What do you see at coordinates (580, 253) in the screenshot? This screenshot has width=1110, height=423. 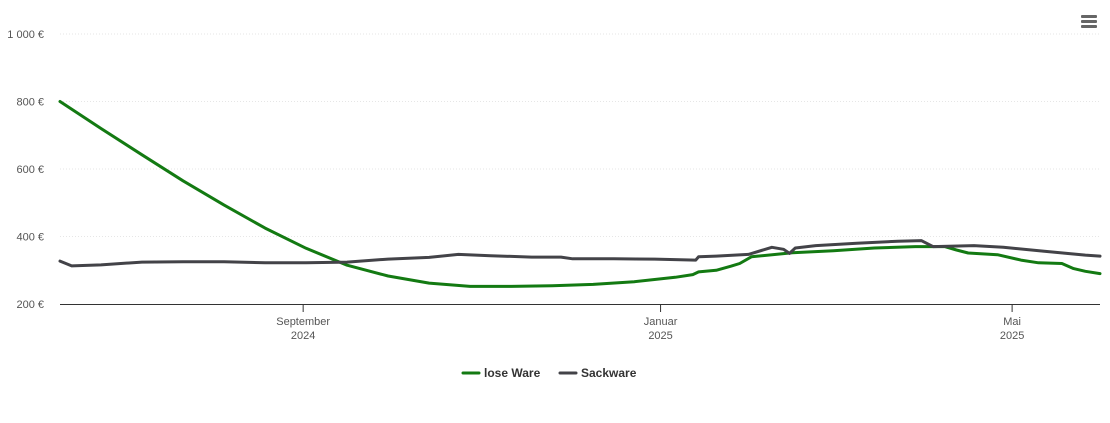 I see `series-line-sackware` at bounding box center [580, 253].